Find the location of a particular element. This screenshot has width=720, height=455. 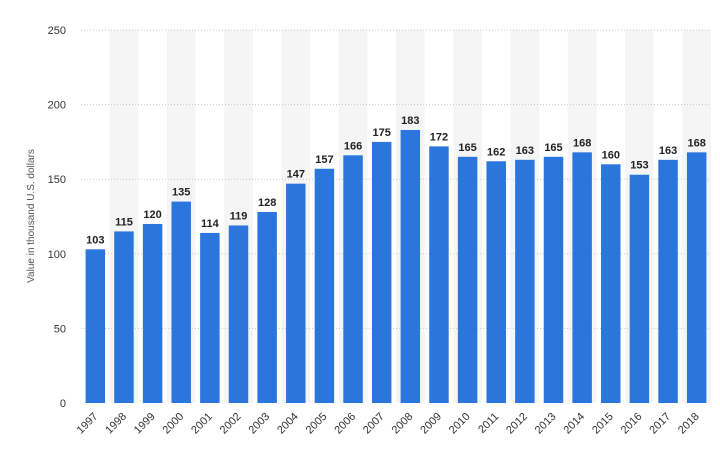

x-tick-label: 2010 is located at coordinates (460, 424).